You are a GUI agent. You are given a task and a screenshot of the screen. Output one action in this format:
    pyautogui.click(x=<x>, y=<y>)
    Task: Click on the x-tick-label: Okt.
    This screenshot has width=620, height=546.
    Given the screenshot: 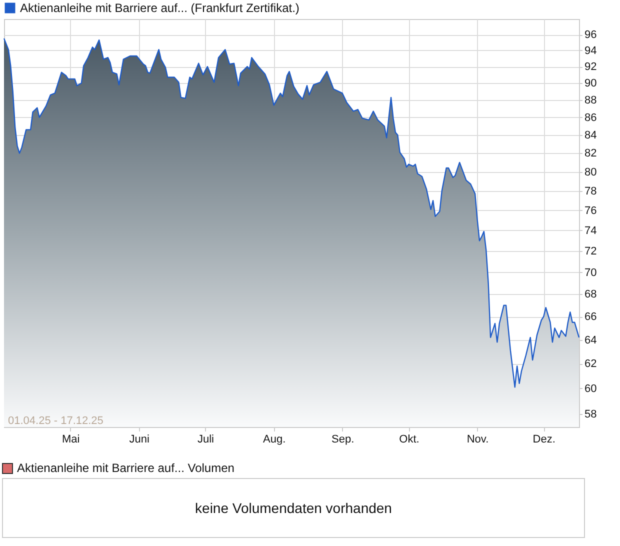 What is the action you would take?
    pyautogui.click(x=409, y=440)
    